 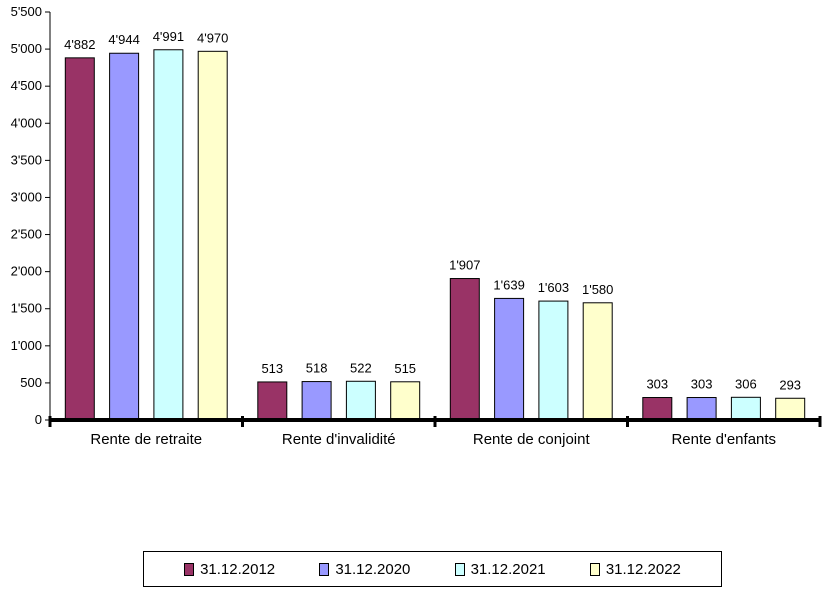 What do you see at coordinates (405, 368) in the screenshot?
I see `data-label: 515` at bounding box center [405, 368].